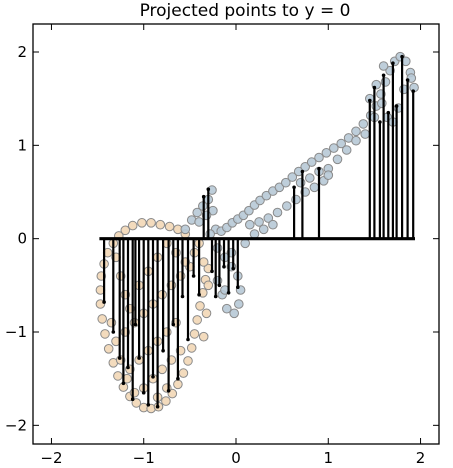 The height and width of the screenshot is (468, 453). I want to click on chart-title: Projected points to y = 0, so click(245, 11).